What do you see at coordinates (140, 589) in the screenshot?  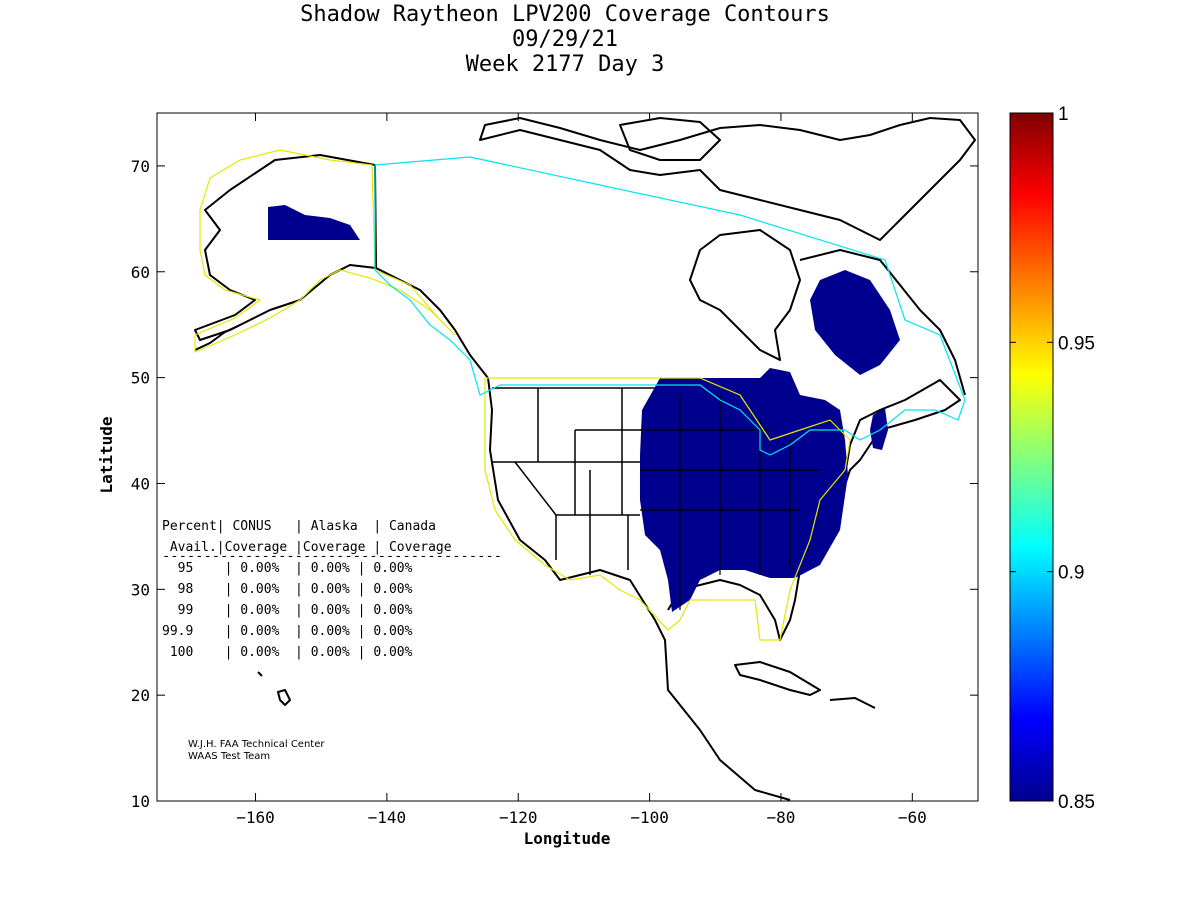 I see `y-tick-label: 30` at bounding box center [140, 589].